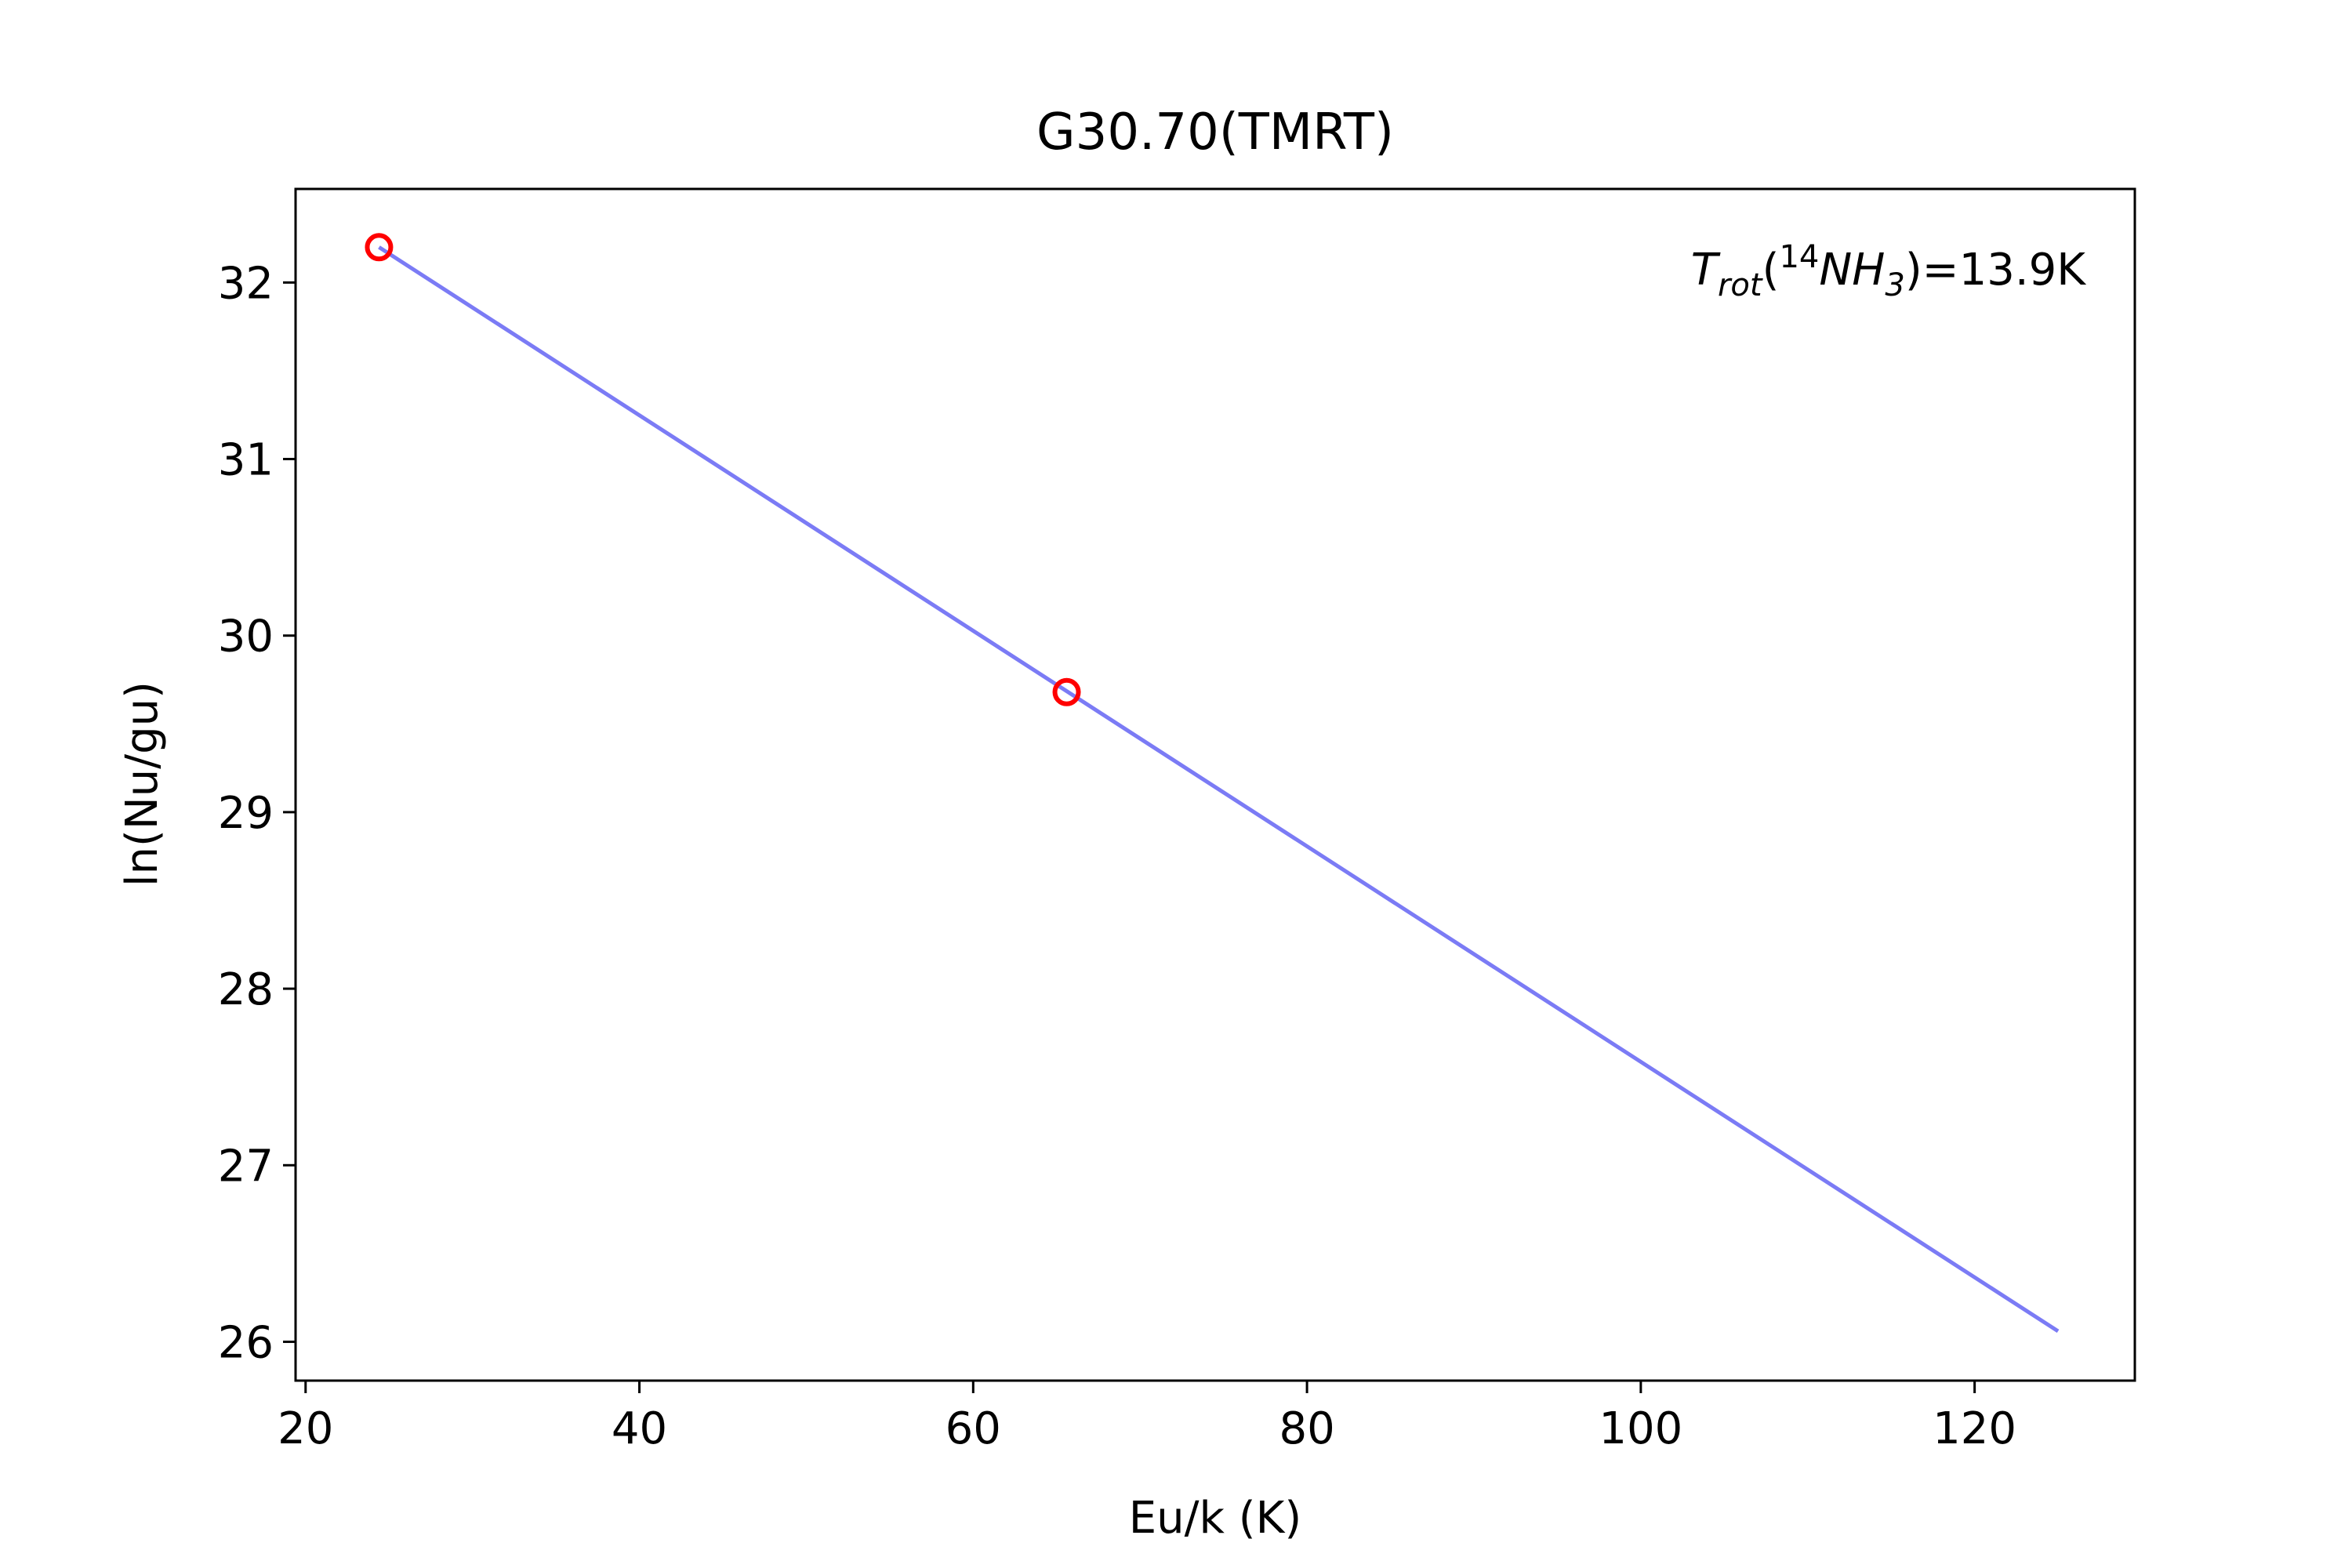  Describe the element at coordinates (246, 989) in the screenshot. I see `y-tick-label: 28` at that location.